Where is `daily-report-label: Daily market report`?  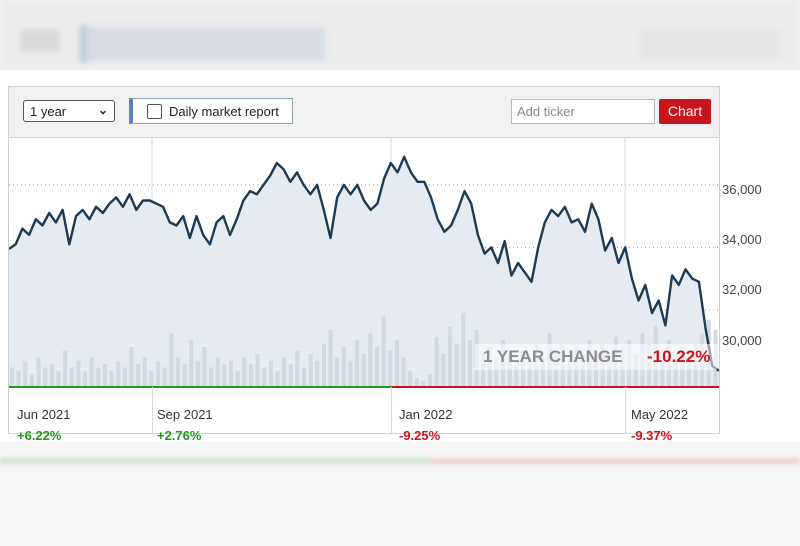 daily-report-label: Daily market report is located at coordinates (224, 111).